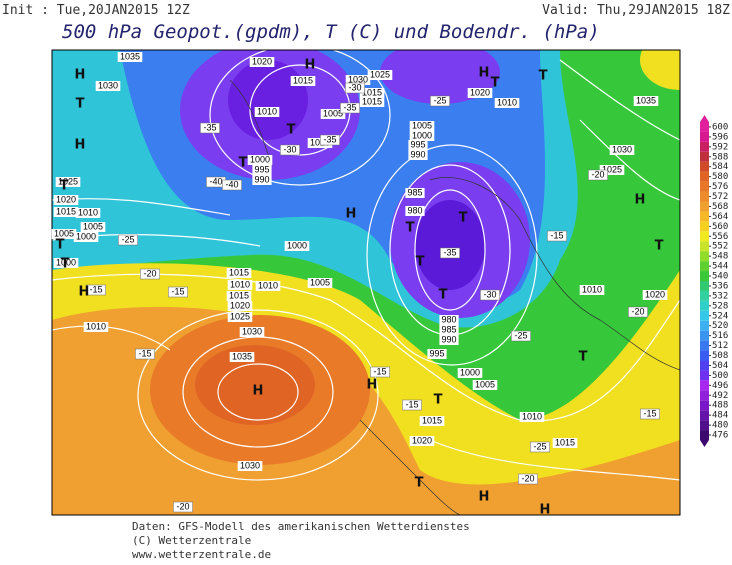 This screenshot has height=565, width=732. What do you see at coordinates (96, 10) in the screenshot?
I see `init-time: Init : Tue,20JAN2015 12Z` at bounding box center [96, 10].